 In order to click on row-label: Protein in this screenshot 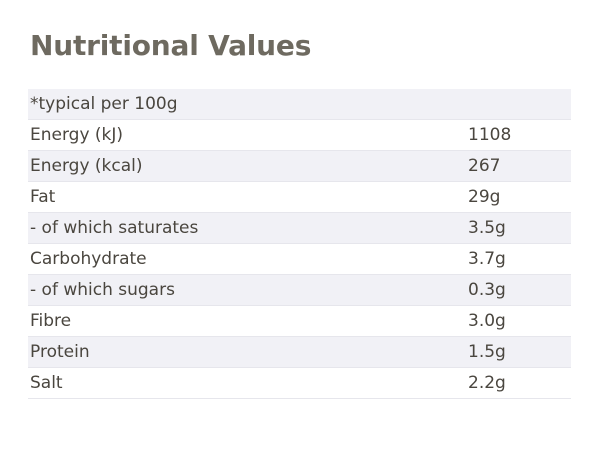, I will do `click(60, 352)`.